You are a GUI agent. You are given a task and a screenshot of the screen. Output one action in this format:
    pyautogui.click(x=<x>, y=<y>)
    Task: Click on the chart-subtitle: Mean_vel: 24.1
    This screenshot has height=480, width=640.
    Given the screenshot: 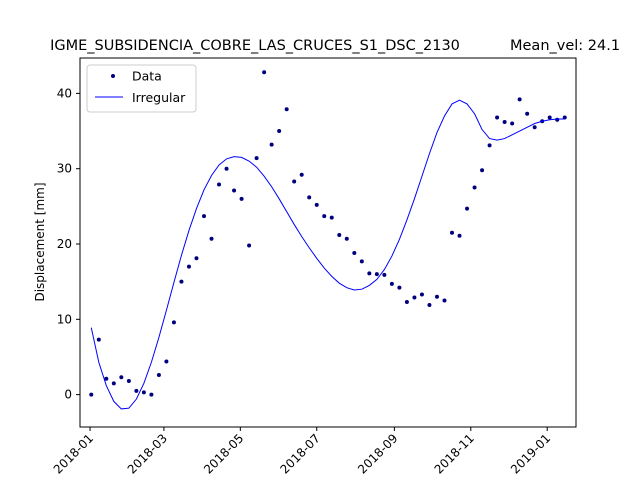 What is the action you would take?
    pyautogui.click(x=565, y=46)
    